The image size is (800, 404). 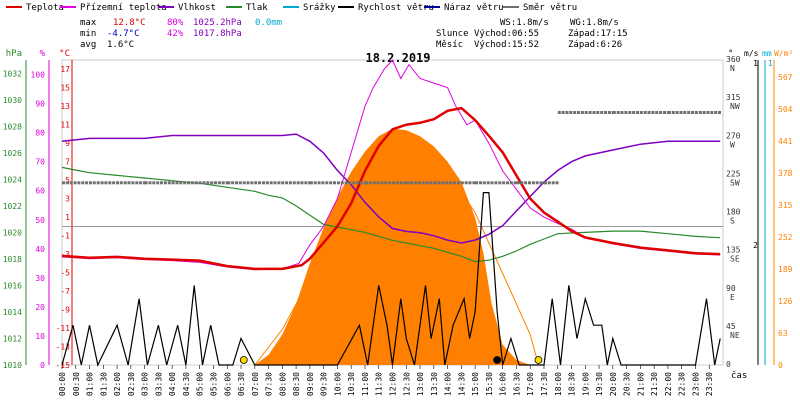 I want to click on axis-tick-temp: -11, so click(x=63, y=328).